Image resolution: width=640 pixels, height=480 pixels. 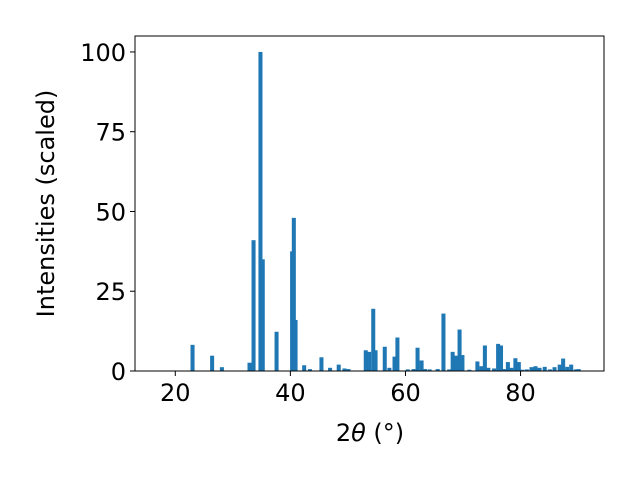 What do you see at coordinates (370, 433) in the screenshot?
I see `x-axis-label: 2θ (°)` at bounding box center [370, 433].